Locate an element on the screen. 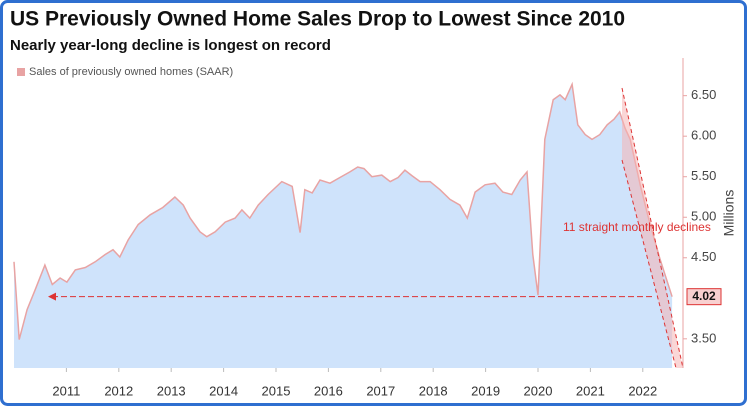 This screenshot has height=406, width=747. x-tick-label: 2013 is located at coordinates (171, 390).